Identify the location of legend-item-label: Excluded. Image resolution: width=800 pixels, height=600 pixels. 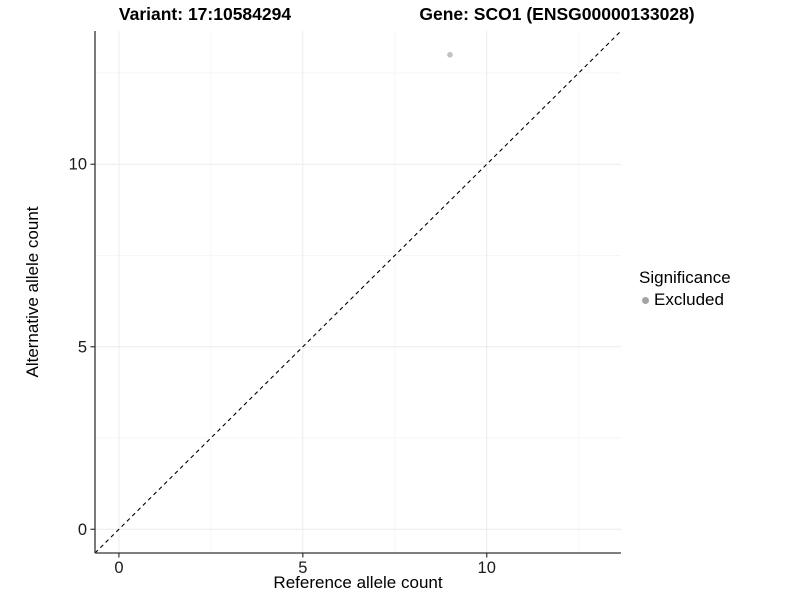
(689, 299).